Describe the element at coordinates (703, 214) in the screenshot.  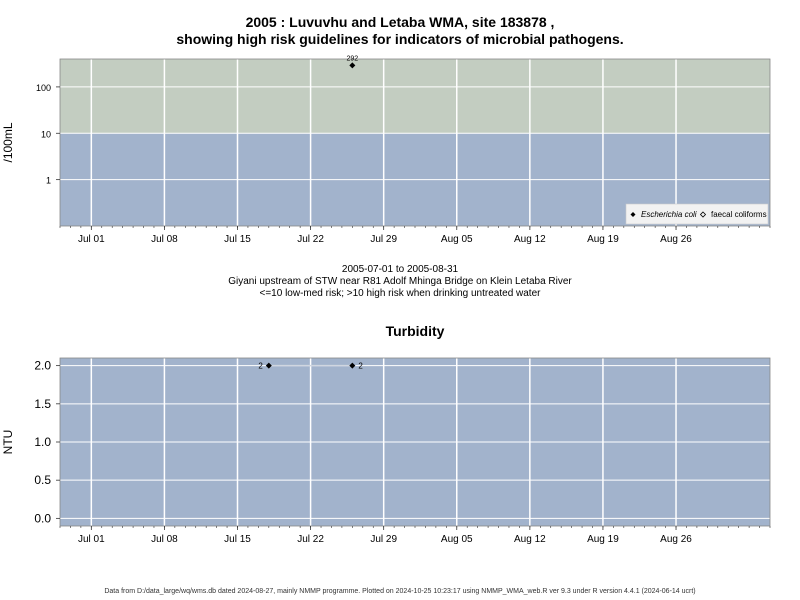
I see `legend-marker-faecal` at that location.